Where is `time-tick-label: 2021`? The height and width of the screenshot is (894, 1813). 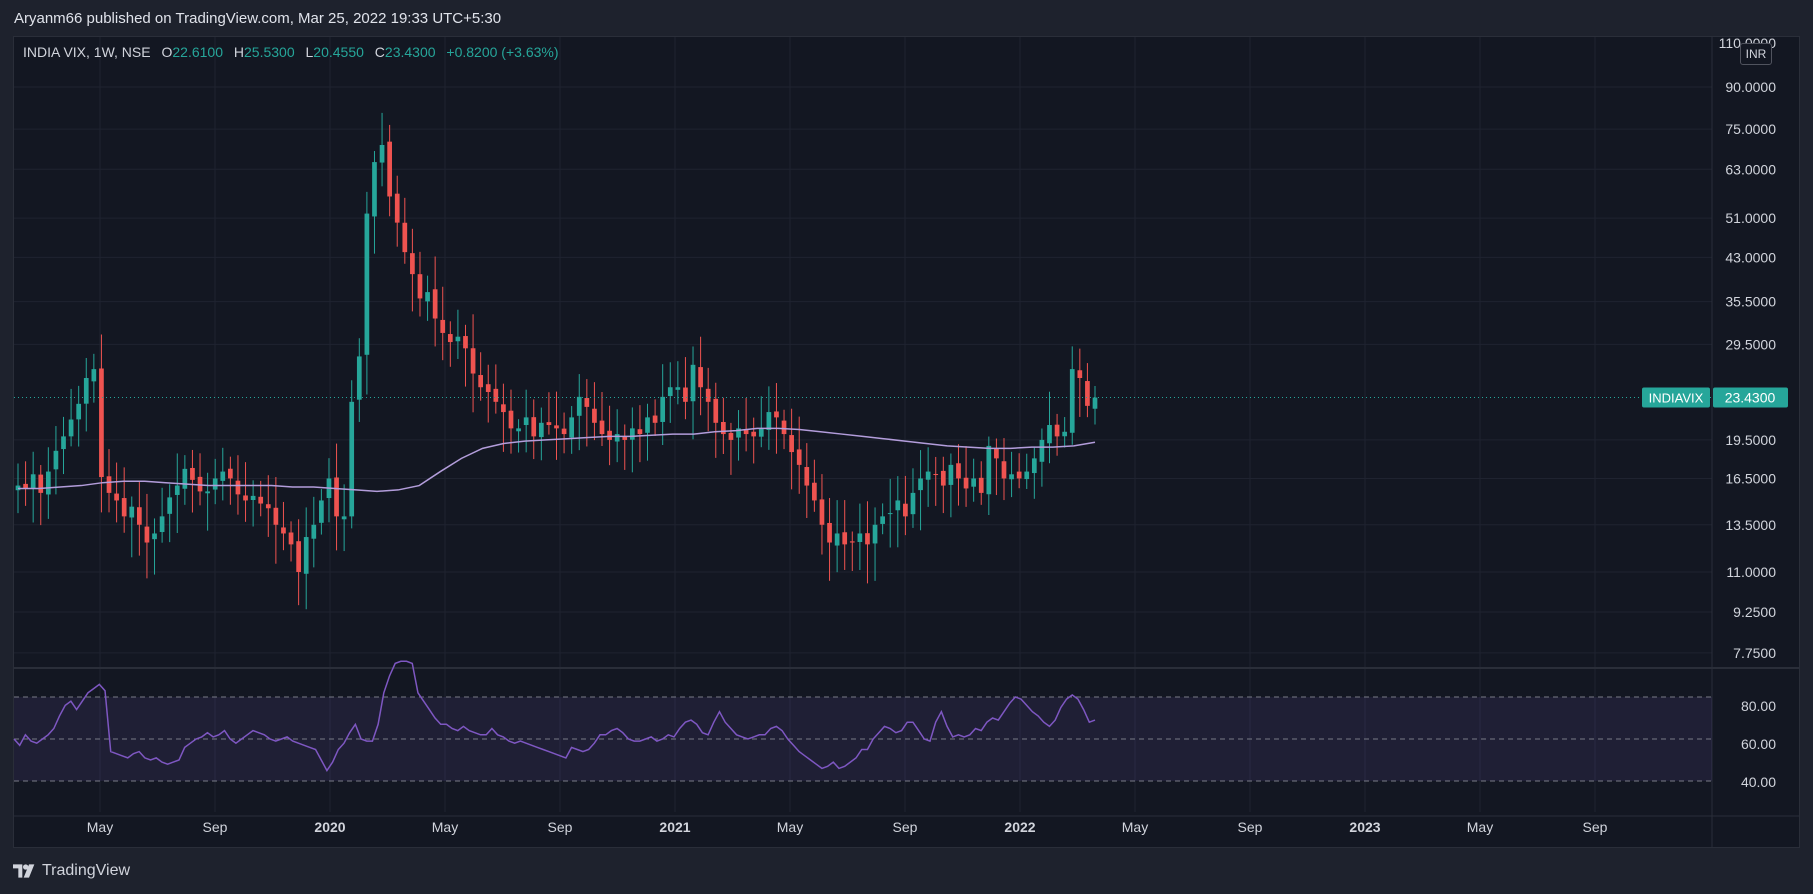 time-tick-label: 2021 is located at coordinates (674, 827).